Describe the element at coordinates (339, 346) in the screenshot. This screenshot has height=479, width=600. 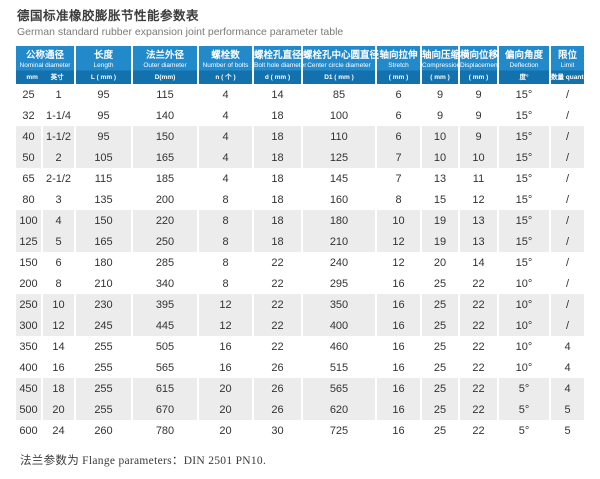
I see `table-cell: 460` at that location.